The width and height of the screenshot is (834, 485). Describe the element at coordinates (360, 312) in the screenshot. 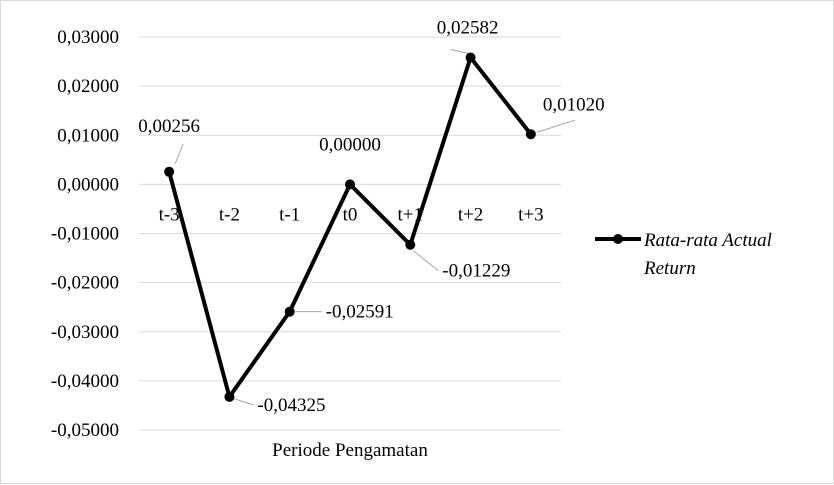

I see `data-label: -0,02591` at that location.